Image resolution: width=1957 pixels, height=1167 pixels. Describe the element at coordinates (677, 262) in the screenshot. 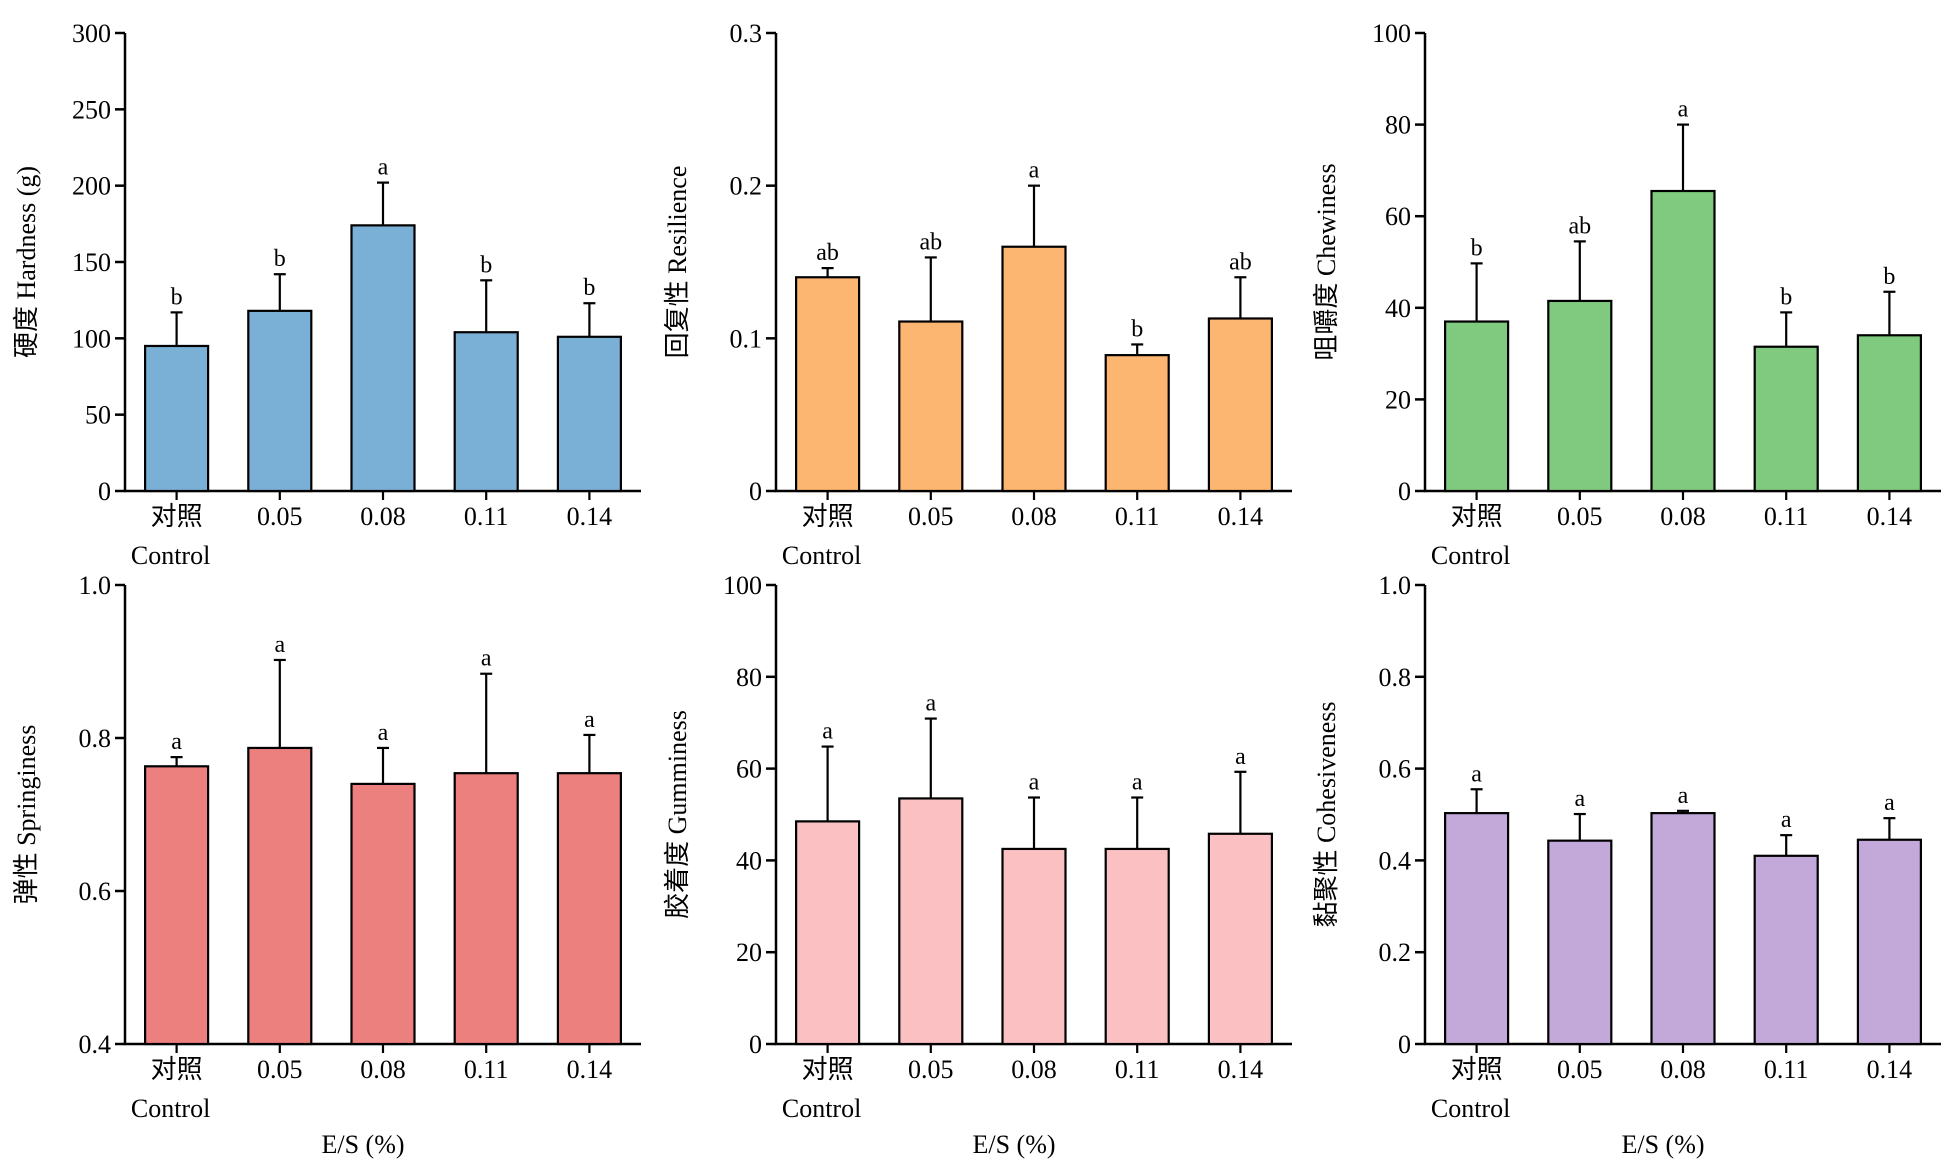

I see `y-axis-title: 回复性 Resilience` at that location.